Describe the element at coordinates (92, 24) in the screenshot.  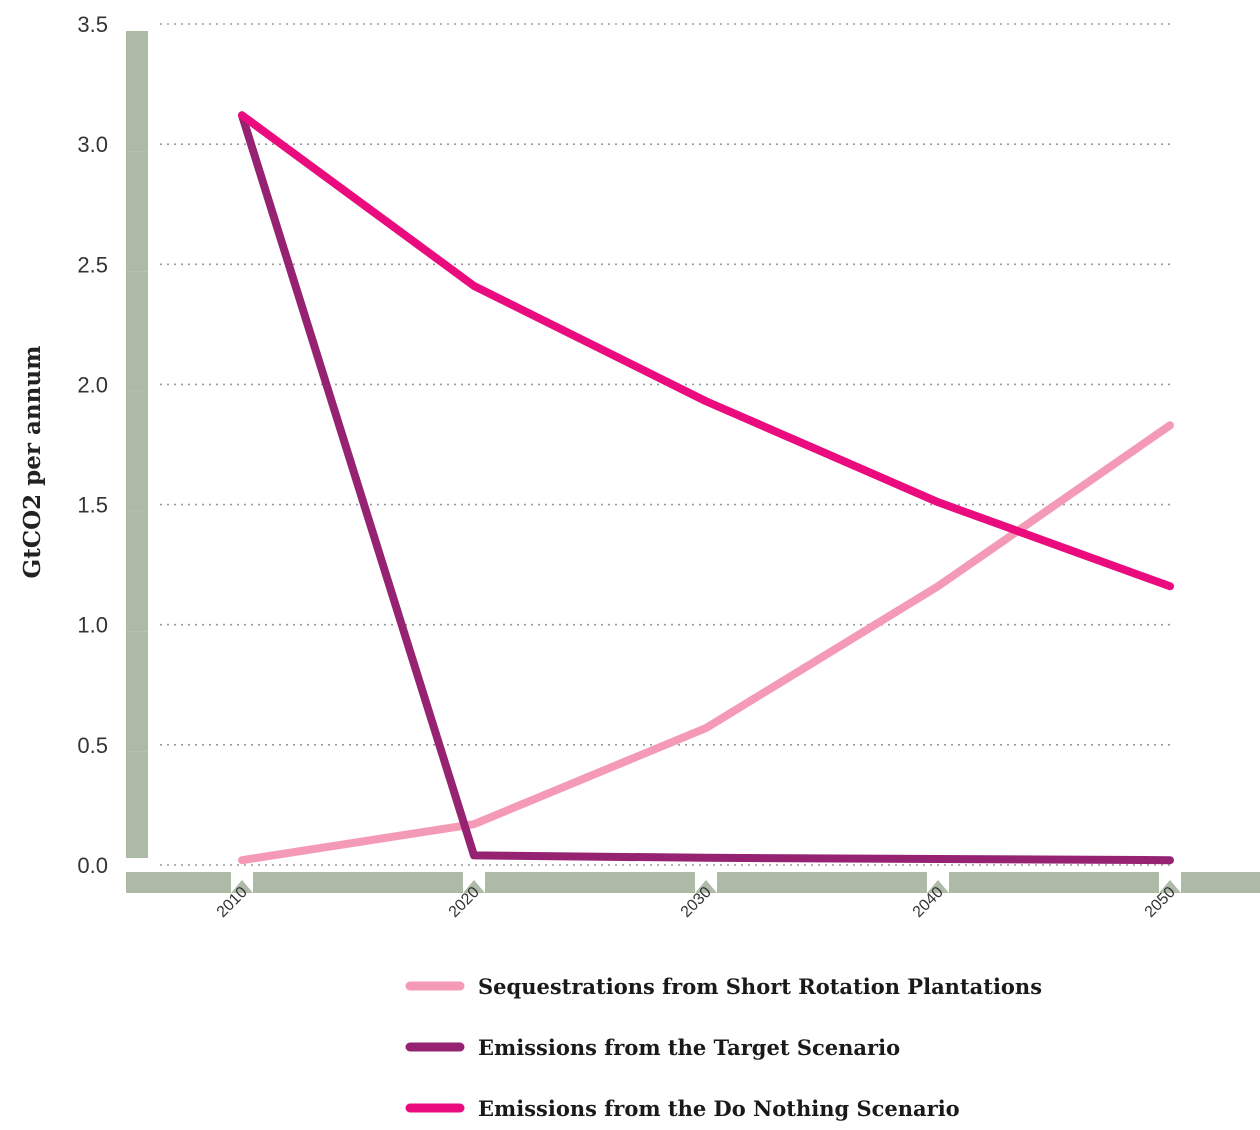
I see `y-tick-label: 3.5` at that location.